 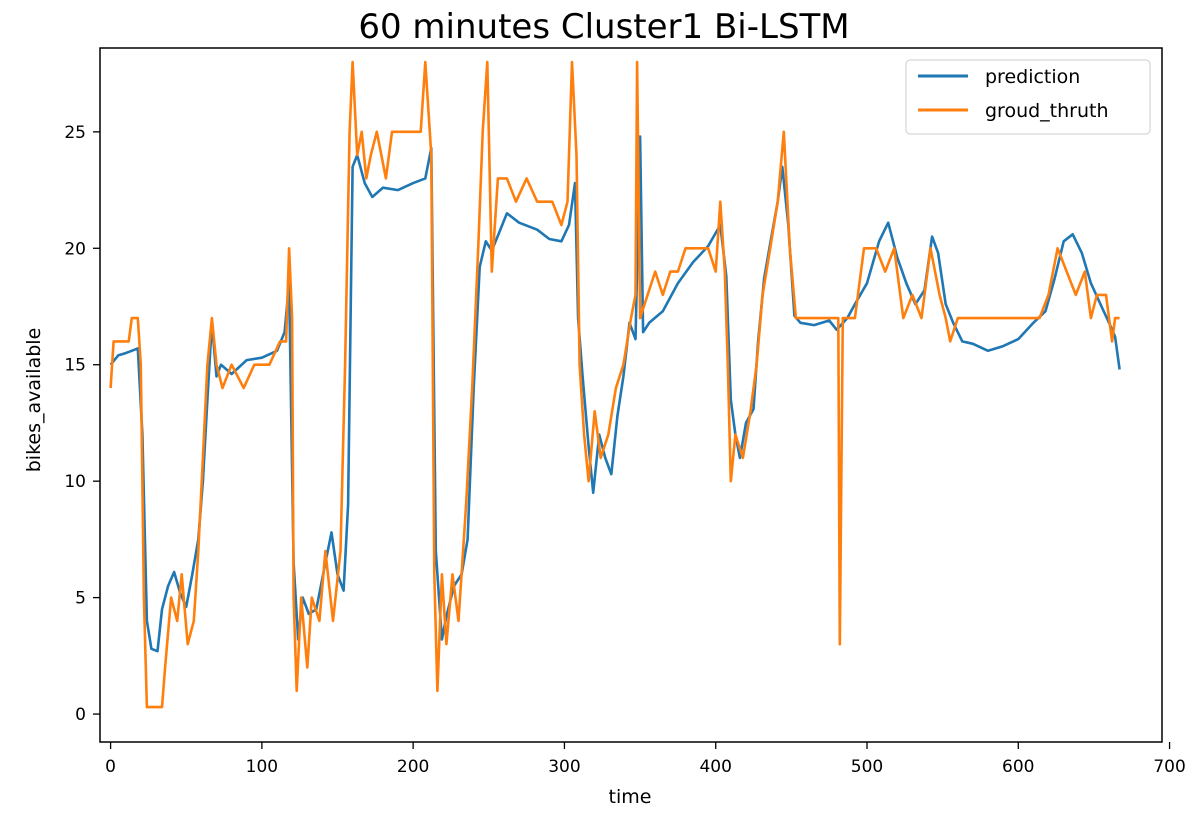 I want to click on x-tick-label: 400, so click(x=715, y=767).